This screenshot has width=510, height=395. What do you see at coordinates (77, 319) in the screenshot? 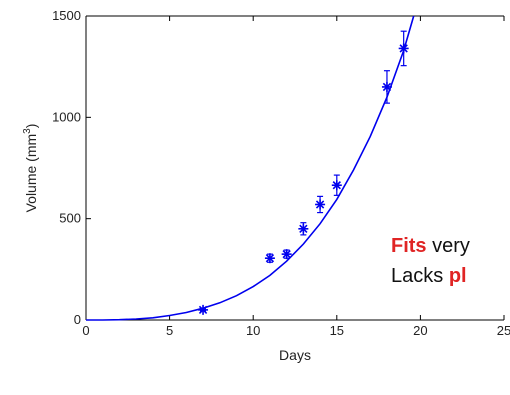
I see `y-tick-label: 0` at bounding box center [77, 319].